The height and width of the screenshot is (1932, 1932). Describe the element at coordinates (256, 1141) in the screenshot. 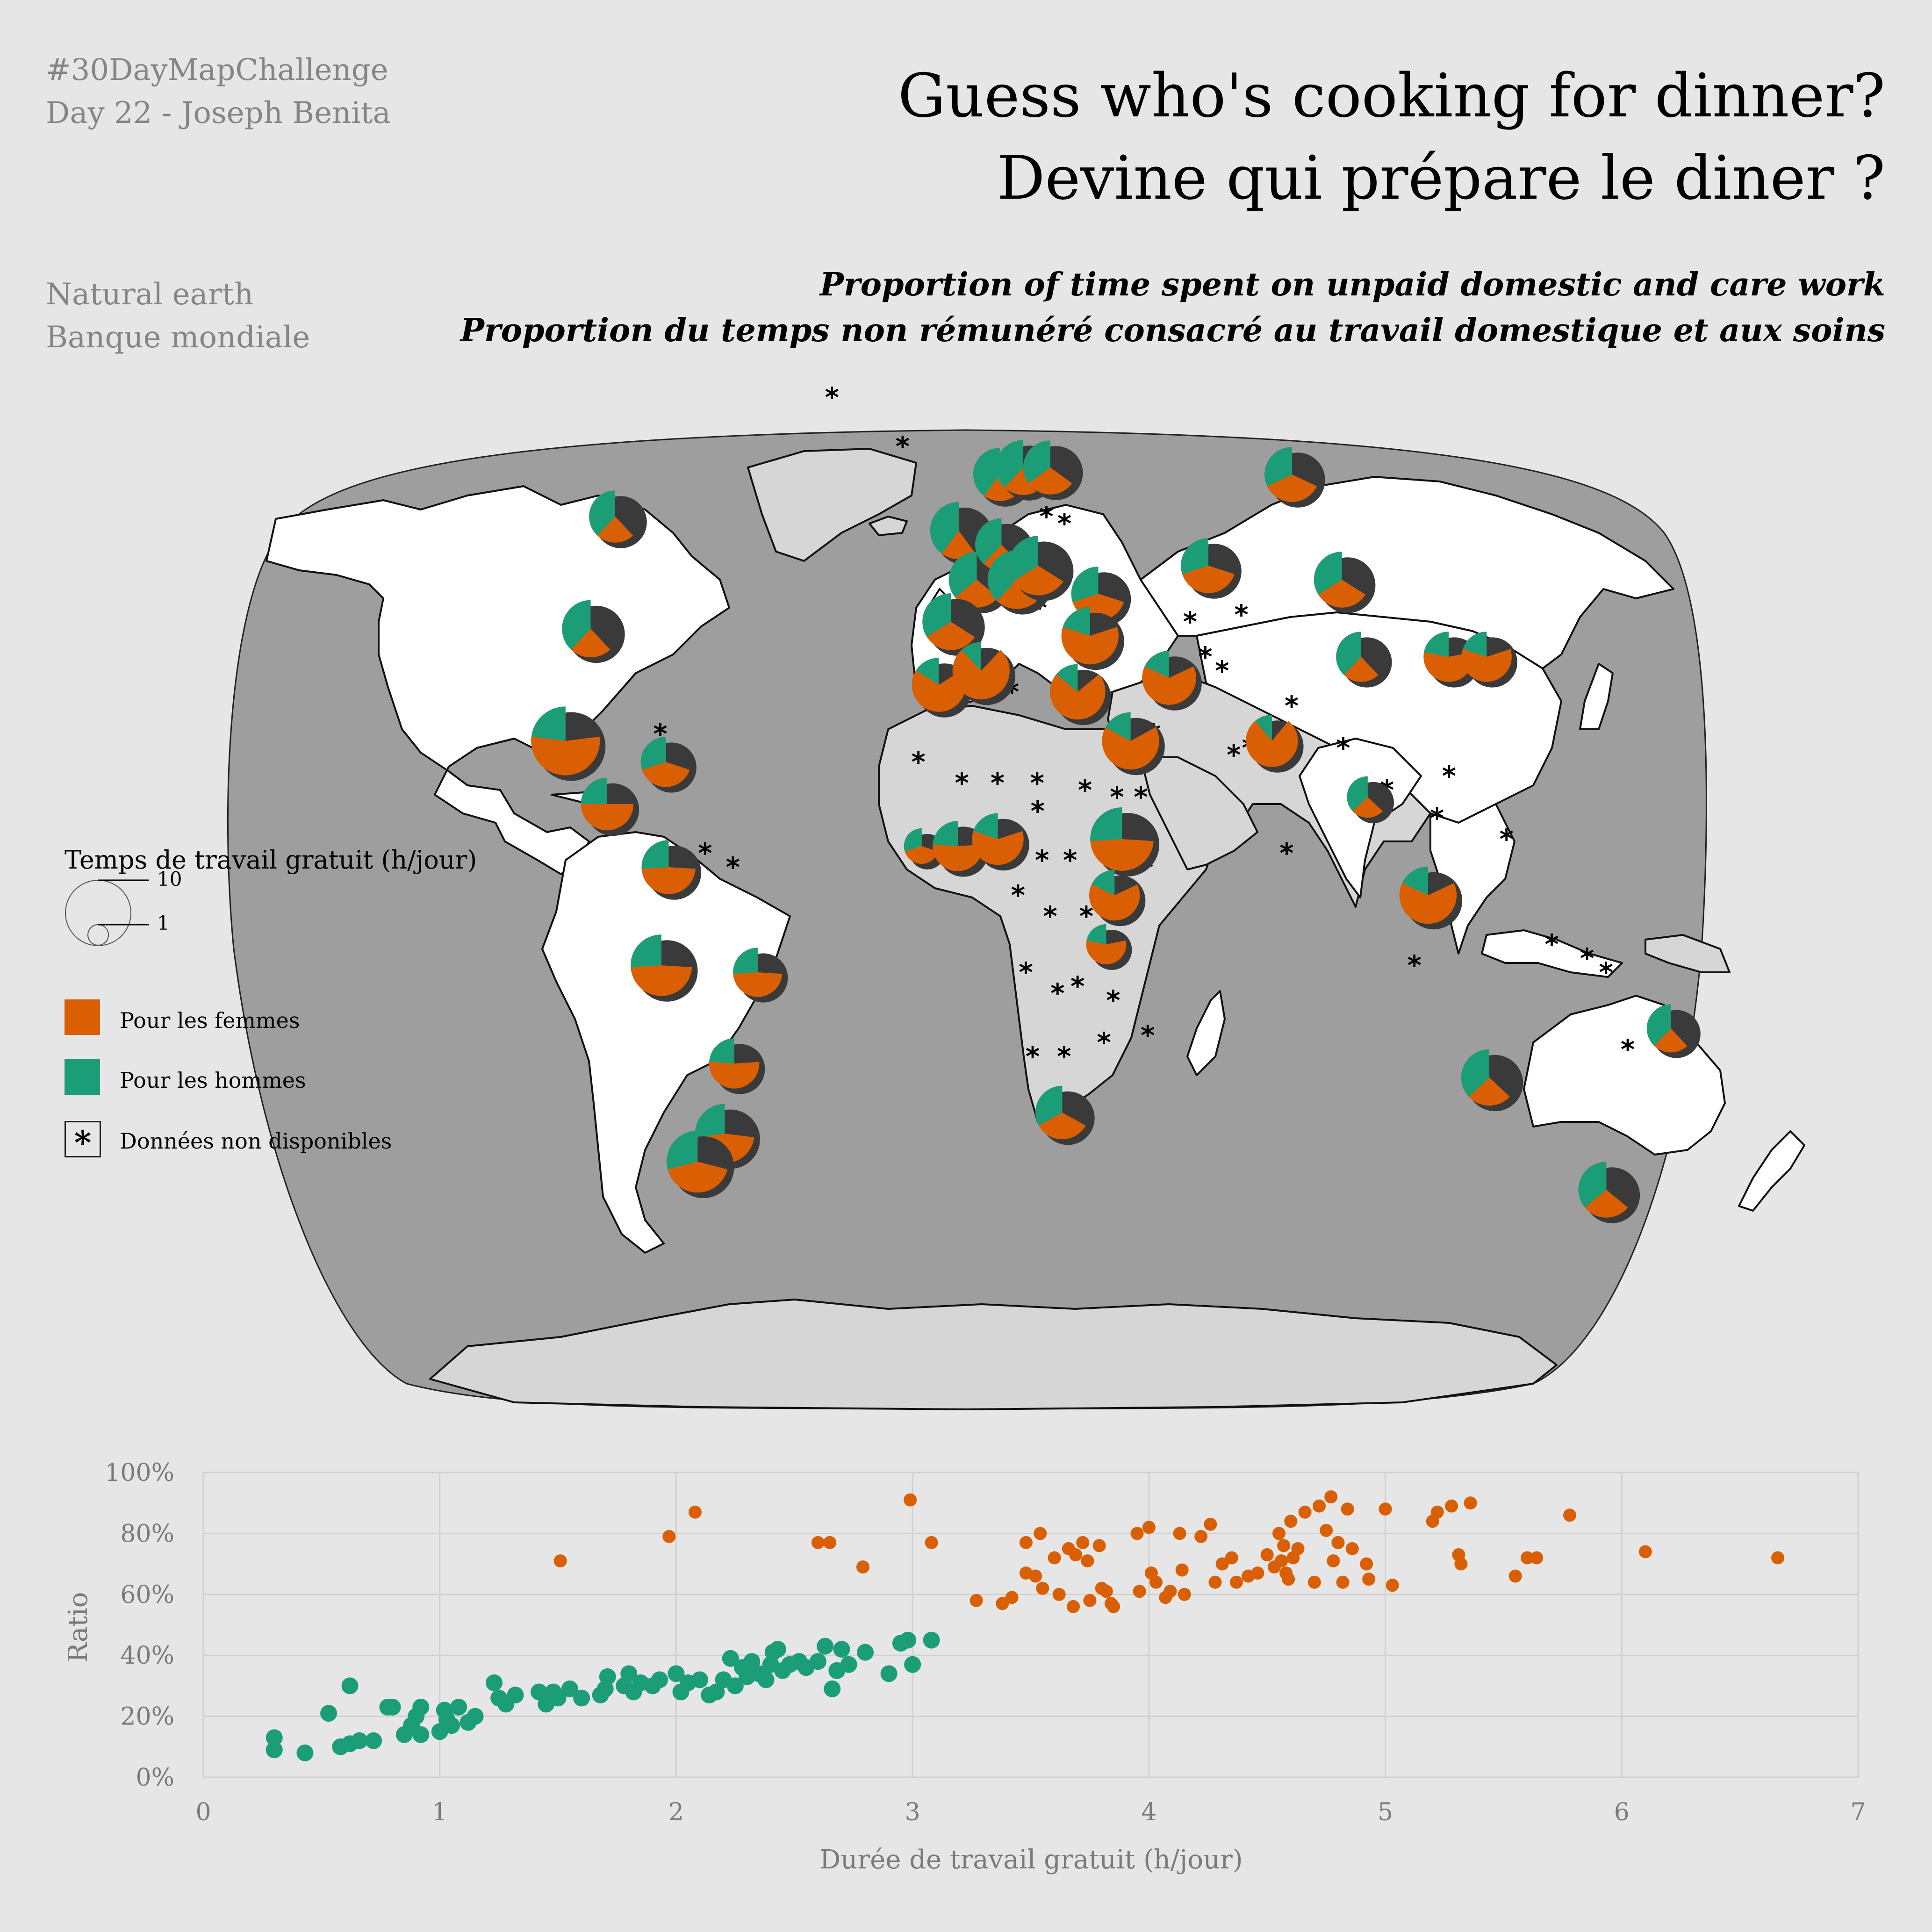

I see `legend-na-label: Données non disponibles` at that location.